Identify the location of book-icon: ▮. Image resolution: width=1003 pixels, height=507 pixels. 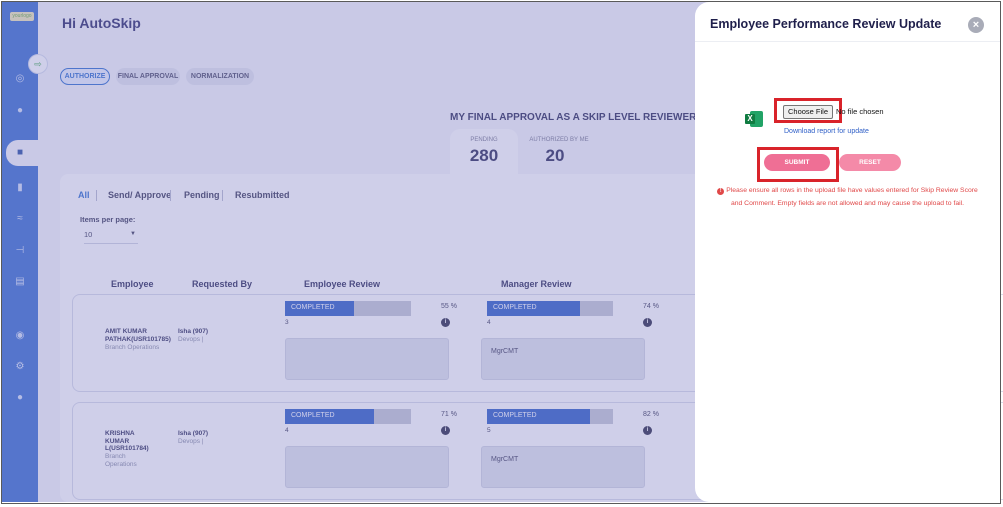
(20, 187).